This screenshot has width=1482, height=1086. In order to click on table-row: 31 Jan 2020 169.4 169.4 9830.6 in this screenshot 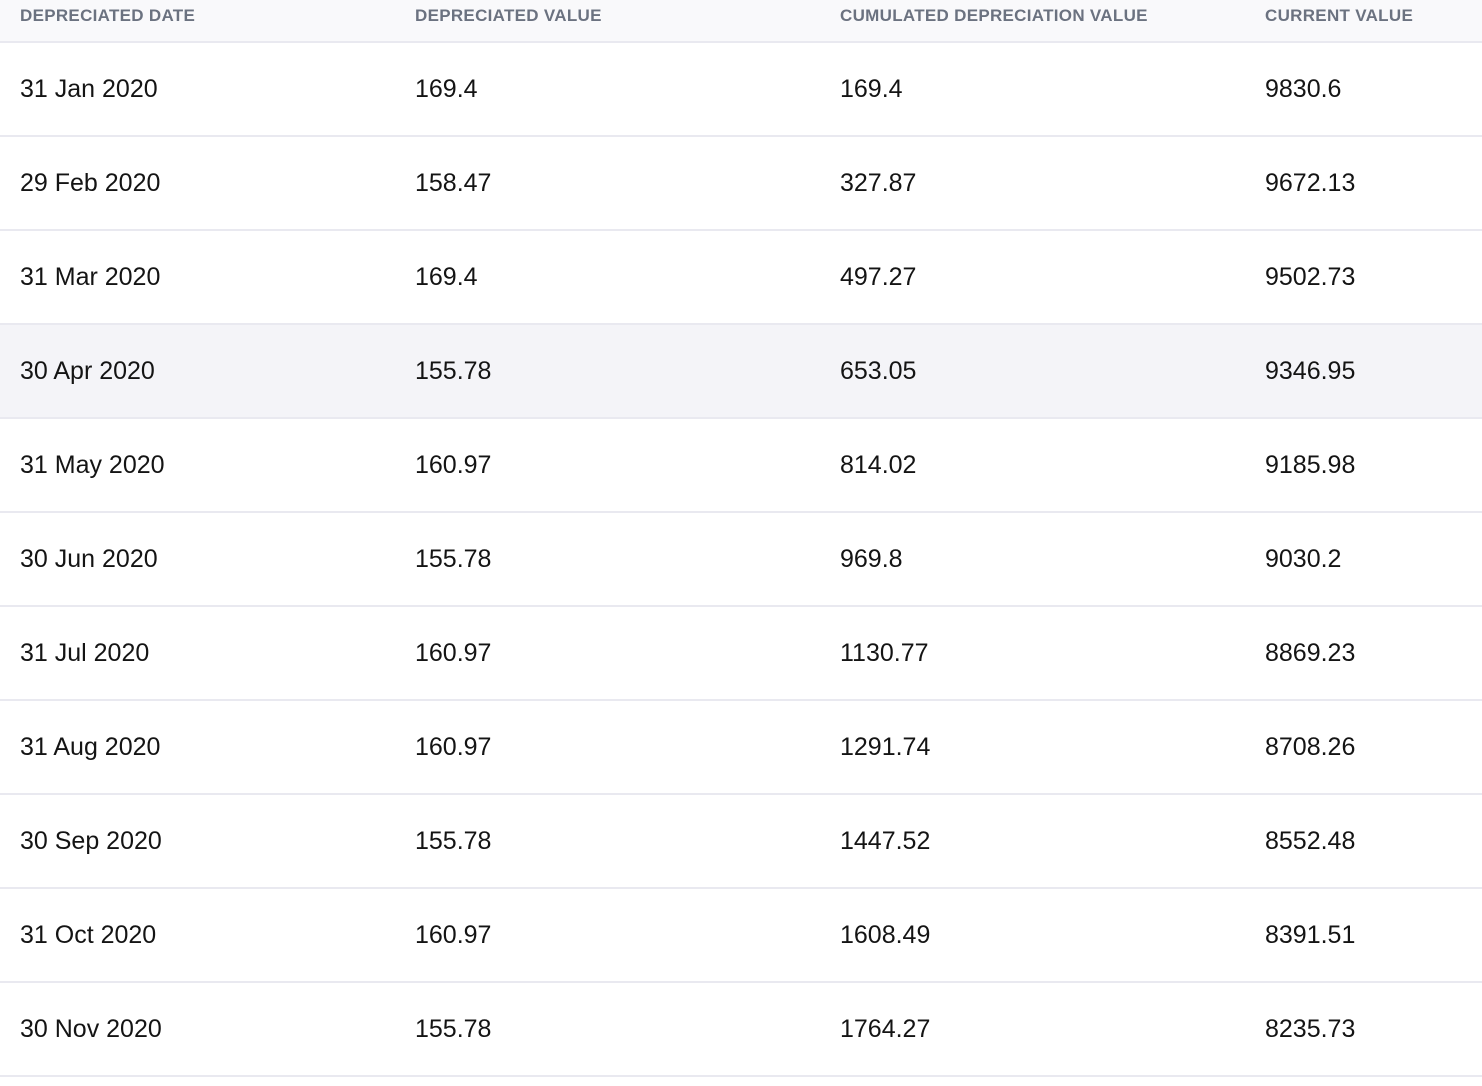, I will do `click(741, 90)`.